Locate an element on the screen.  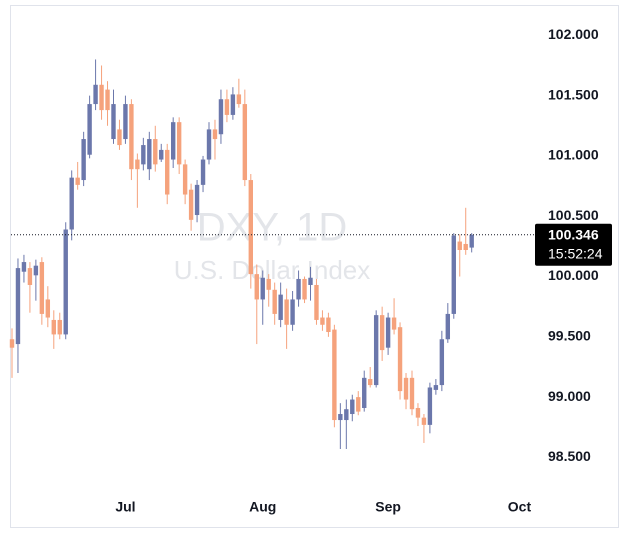
y-tick-label: 101.000 is located at coordinates (573, 155).